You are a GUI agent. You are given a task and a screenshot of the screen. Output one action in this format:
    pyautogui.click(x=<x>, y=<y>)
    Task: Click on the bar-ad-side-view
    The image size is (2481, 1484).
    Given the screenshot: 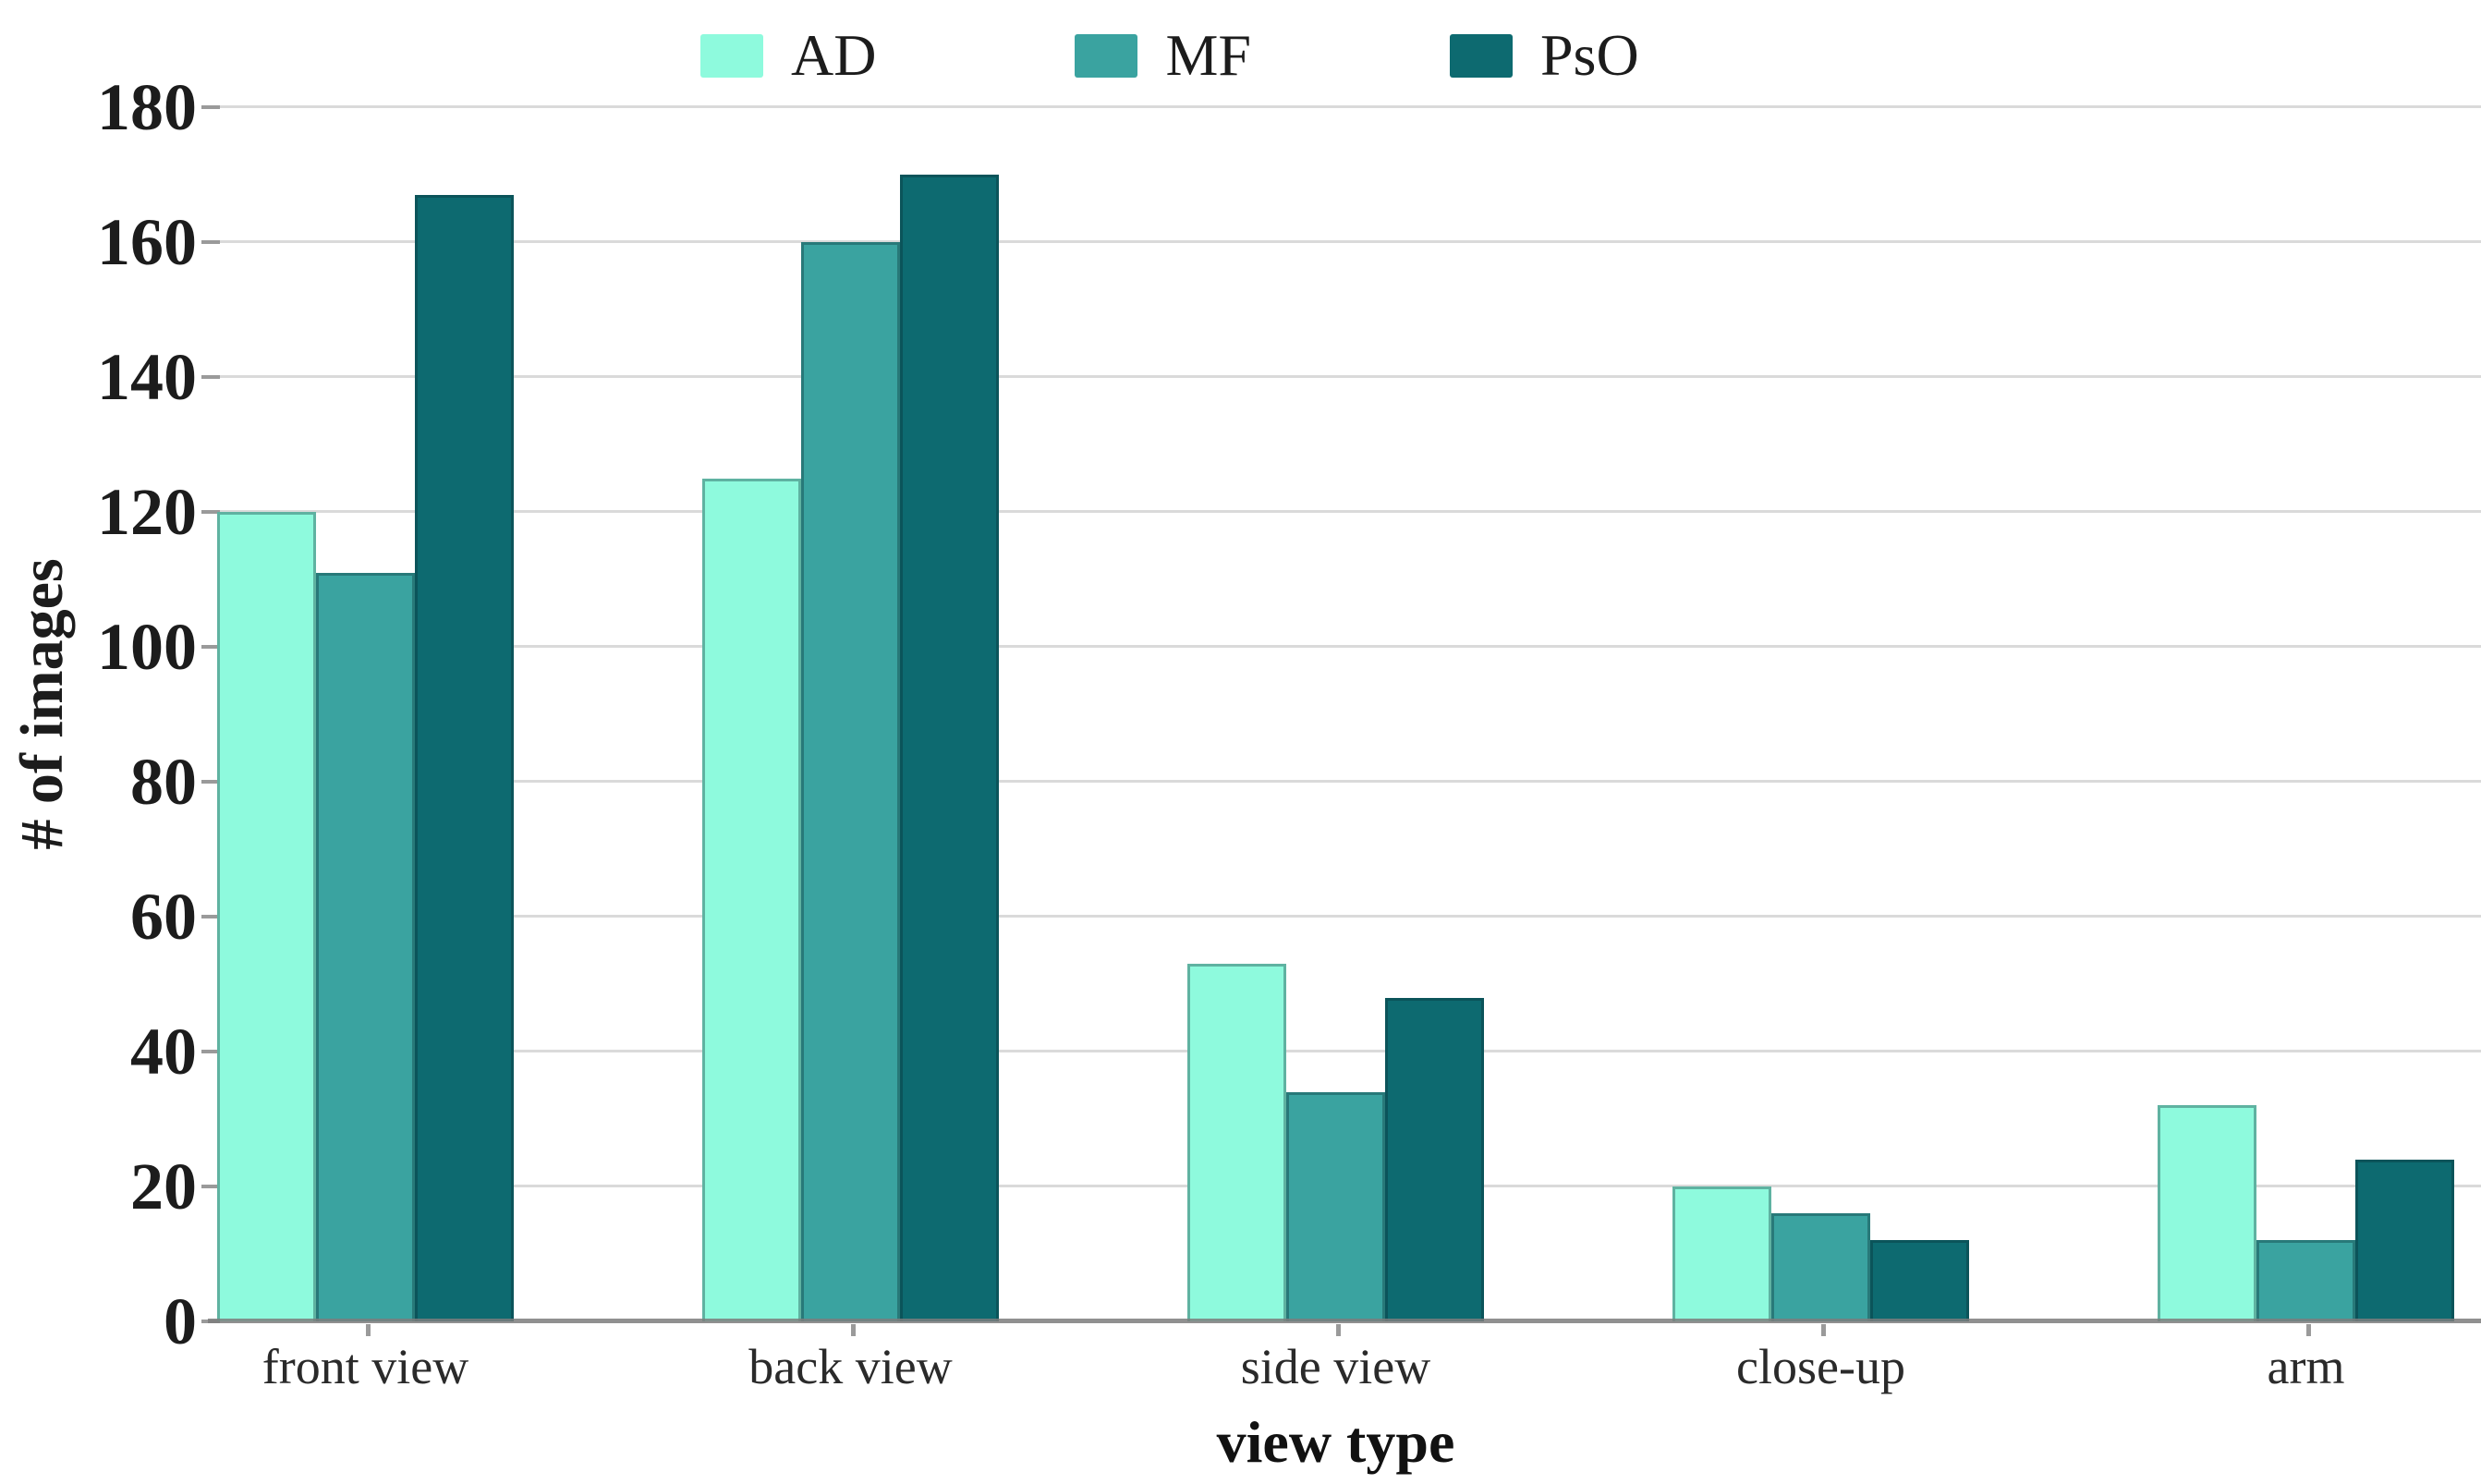 What is the action you would take?
    pyautogui.click(x=1236, y=1142)
    